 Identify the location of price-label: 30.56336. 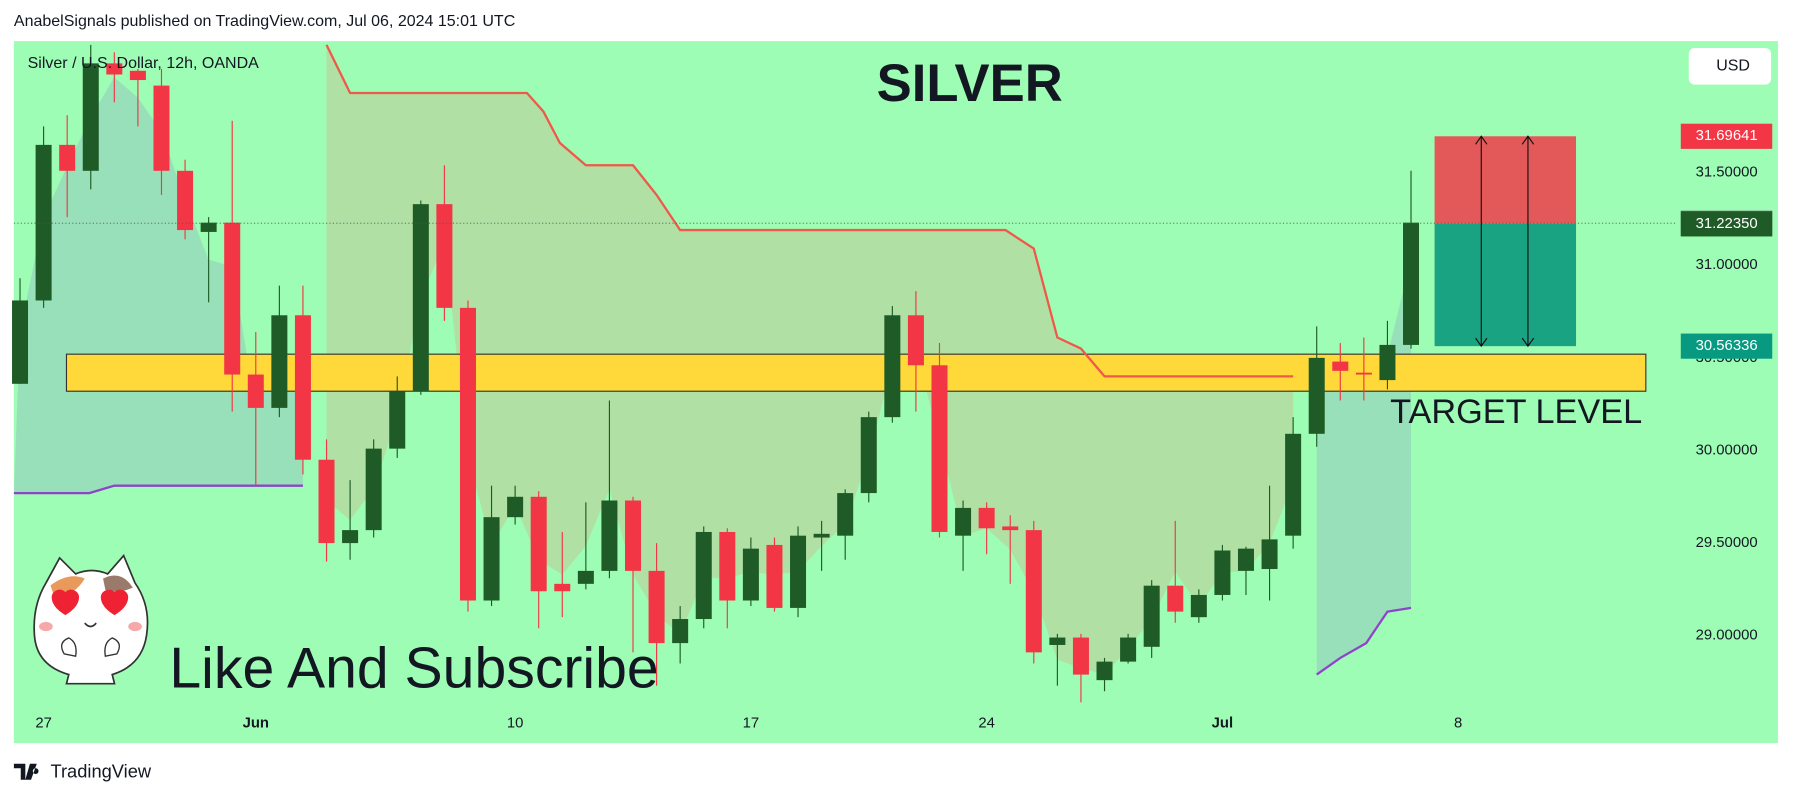
(1727, 346).